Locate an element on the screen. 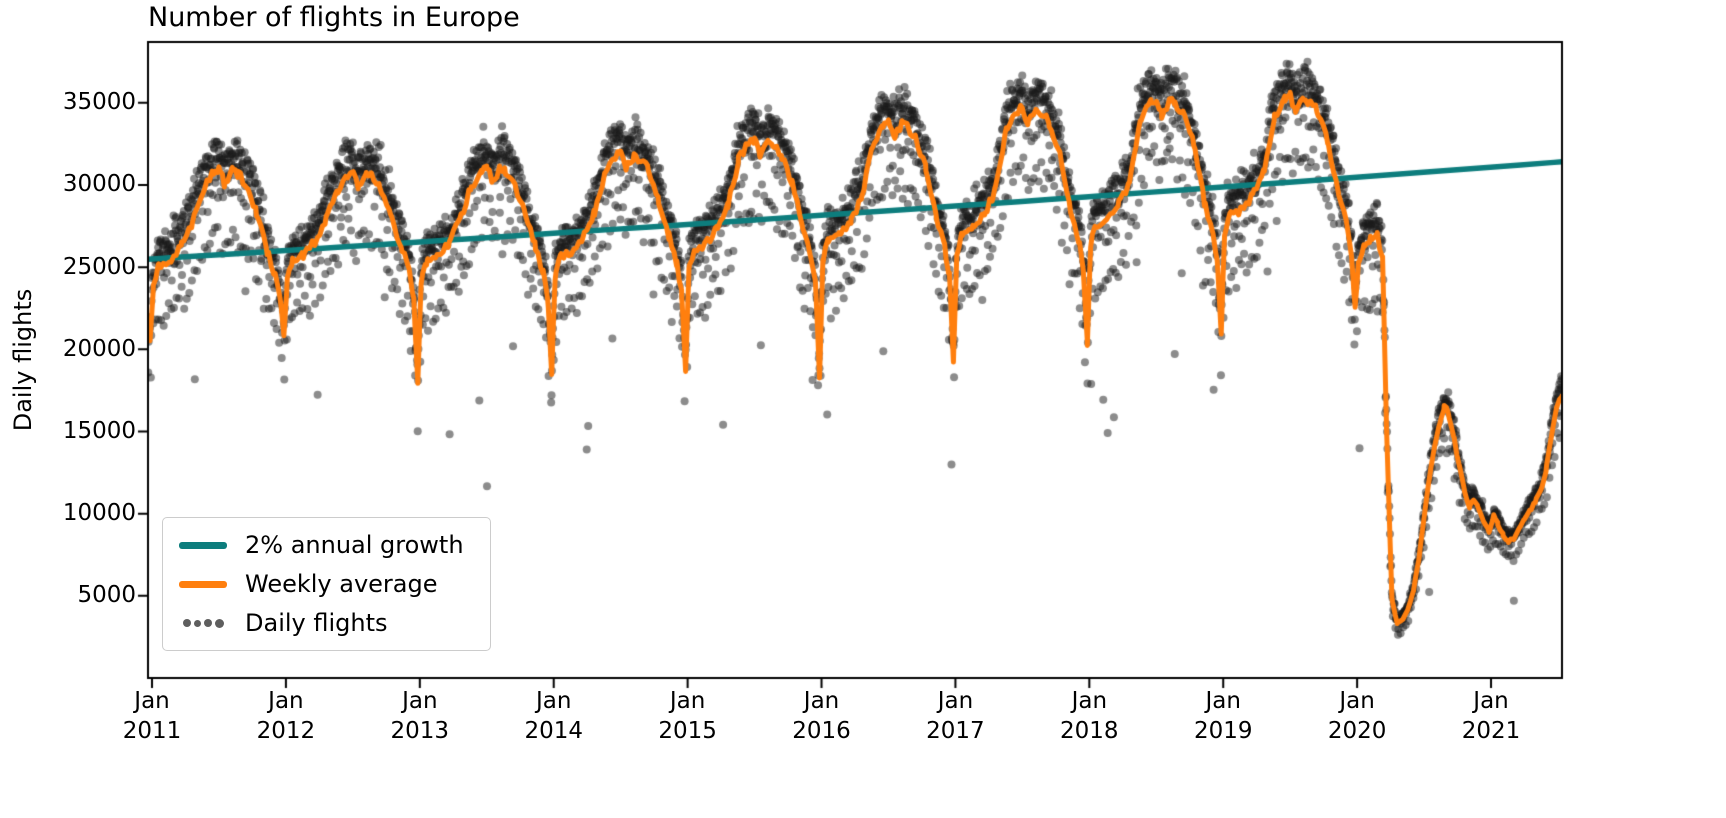  x-tick-year: 2020 is located at coordinates (1357, 731).